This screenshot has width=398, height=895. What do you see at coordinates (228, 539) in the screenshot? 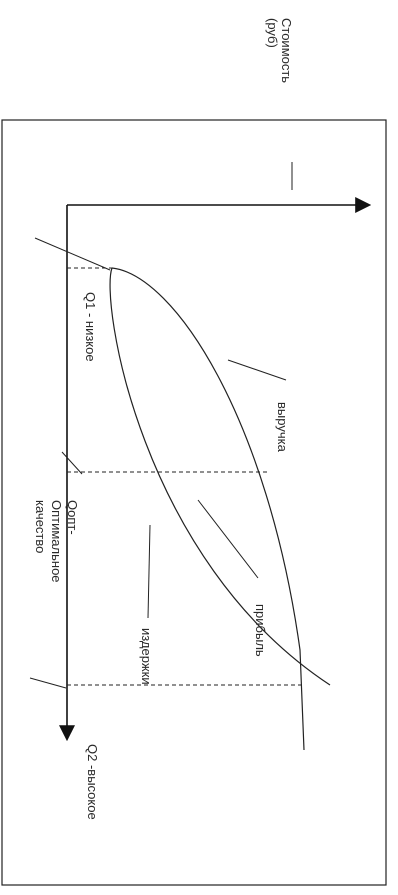
I see `pointer-profit` at bounding box center [228, 539].